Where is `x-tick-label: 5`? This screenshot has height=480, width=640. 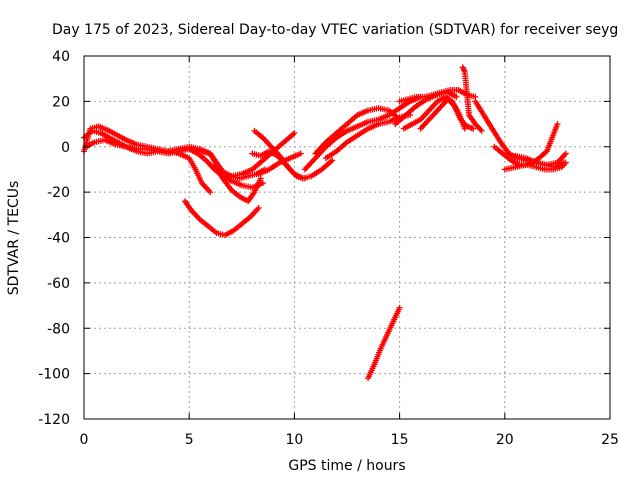 x-tick-label: 5 is located at coordinates (189, 440).